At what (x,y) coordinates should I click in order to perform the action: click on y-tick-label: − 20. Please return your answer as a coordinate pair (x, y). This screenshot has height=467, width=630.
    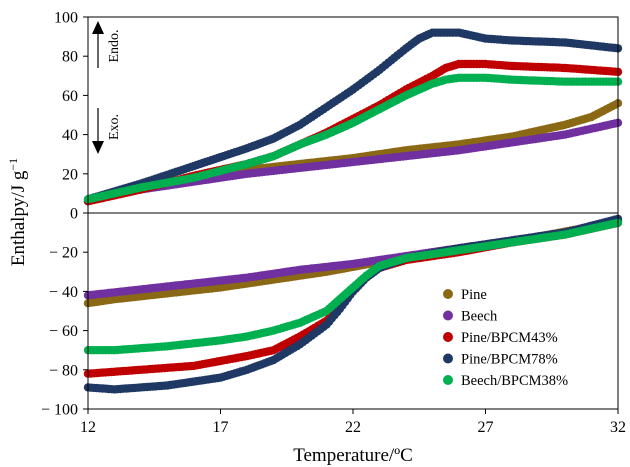
    Looking at the image, I should click on (63, 253).